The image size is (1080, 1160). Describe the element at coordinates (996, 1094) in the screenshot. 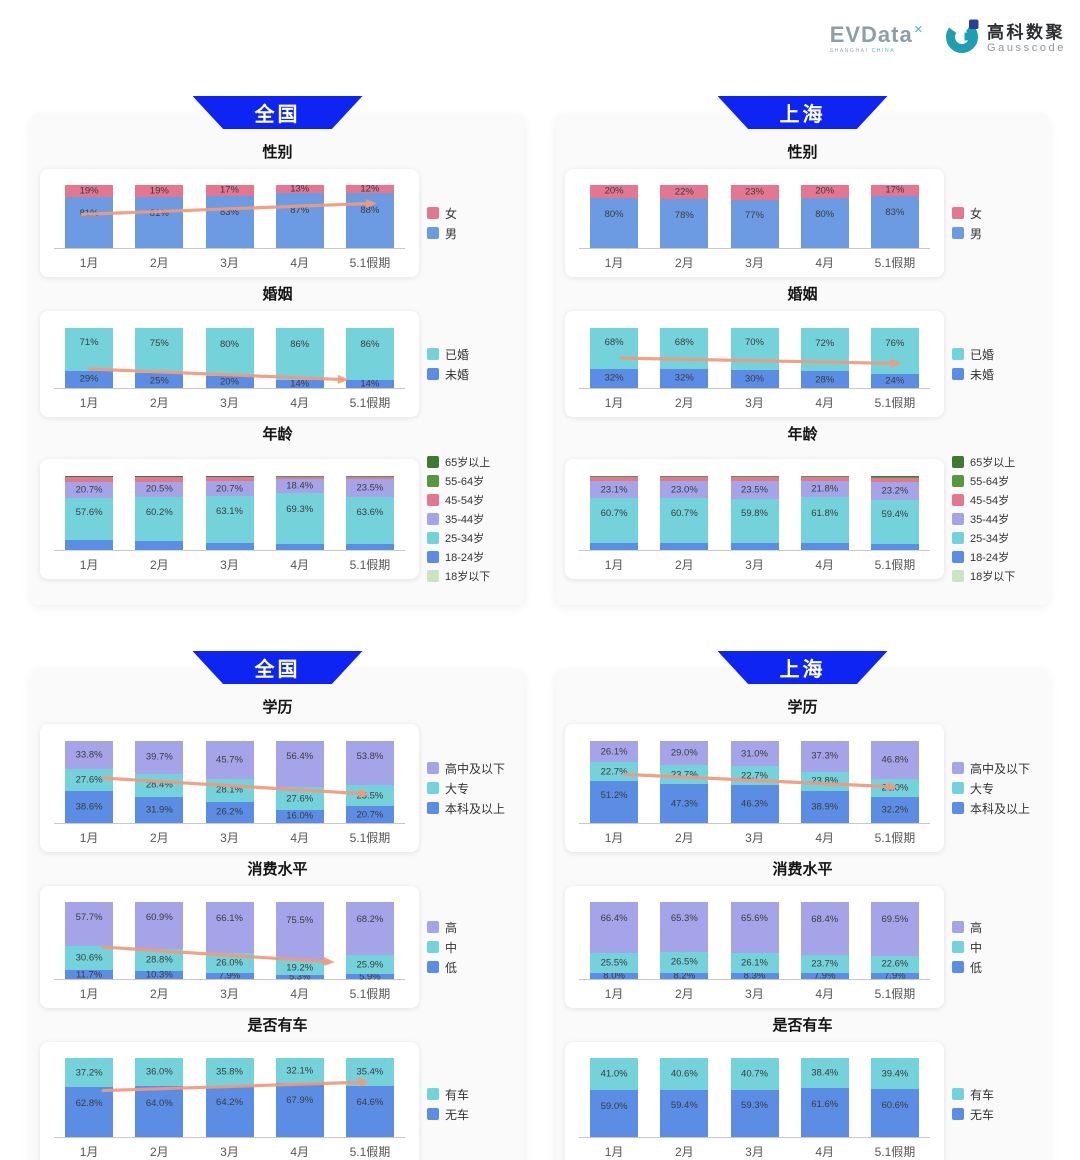

I see `legend-item: 有车` at that location.